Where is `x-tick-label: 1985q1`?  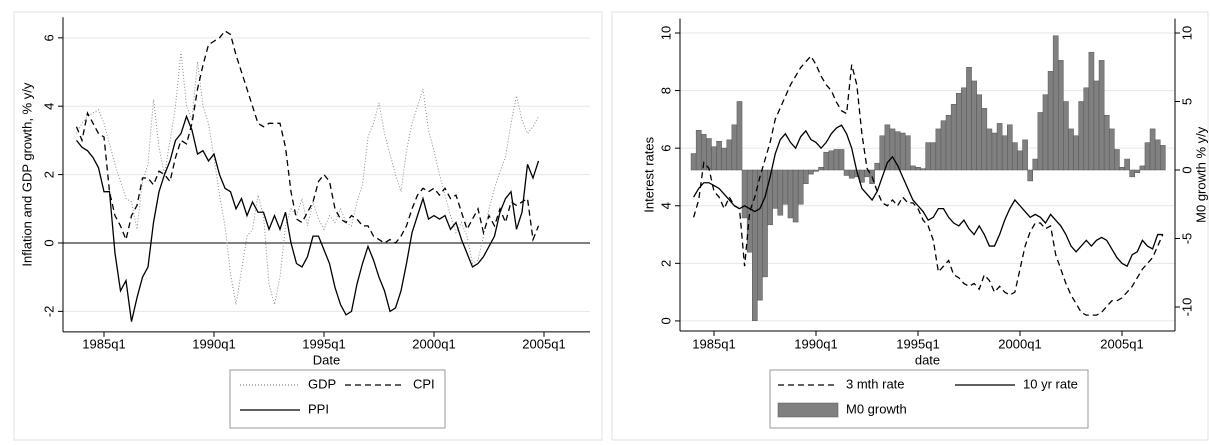
x-tick-label: 1985q1 is located at coordinates (103, 343).